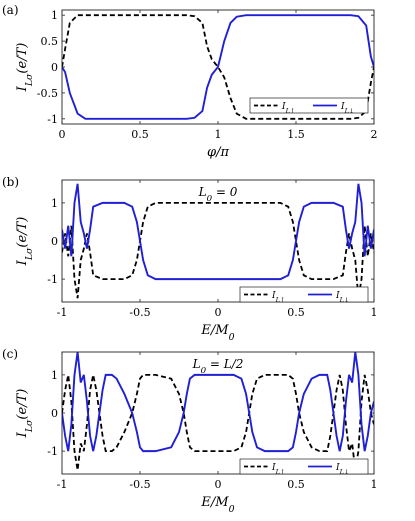 The image size is (415, 521). I want to click on x-tick-label: 1.5, so click(296, 134).